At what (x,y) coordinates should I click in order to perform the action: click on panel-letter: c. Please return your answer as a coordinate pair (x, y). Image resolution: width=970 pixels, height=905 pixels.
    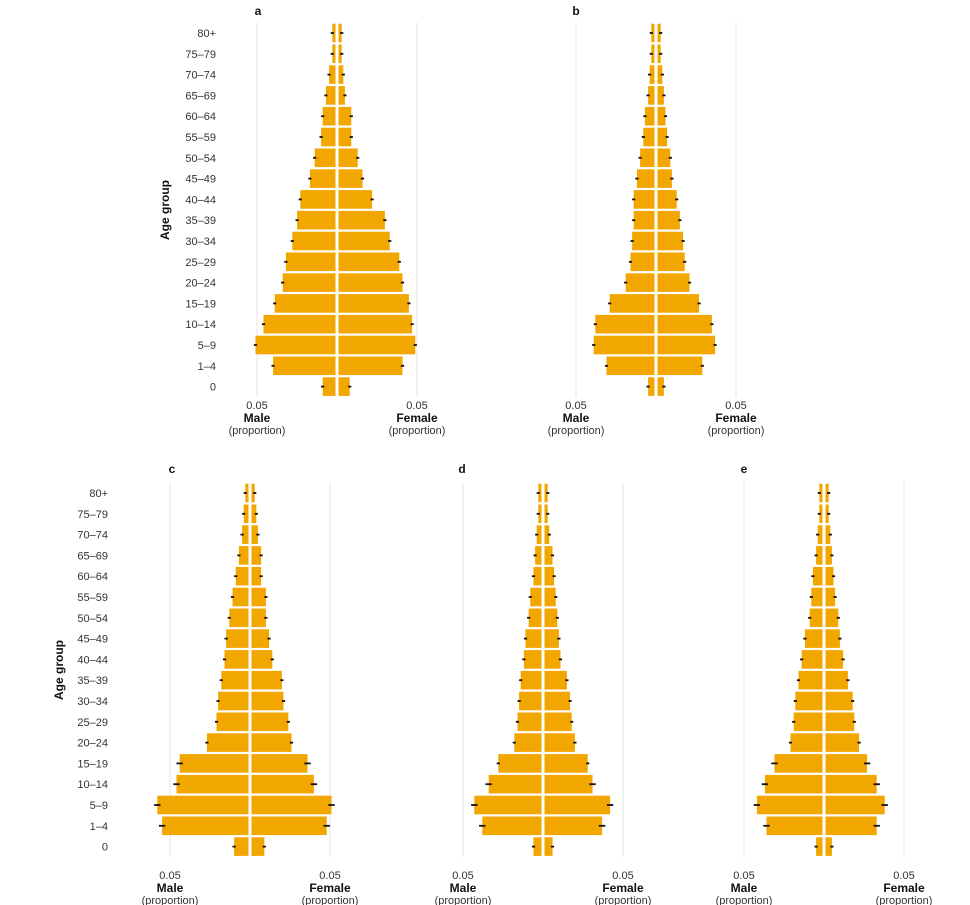
    Looking at the image, I should click on (172, 469).